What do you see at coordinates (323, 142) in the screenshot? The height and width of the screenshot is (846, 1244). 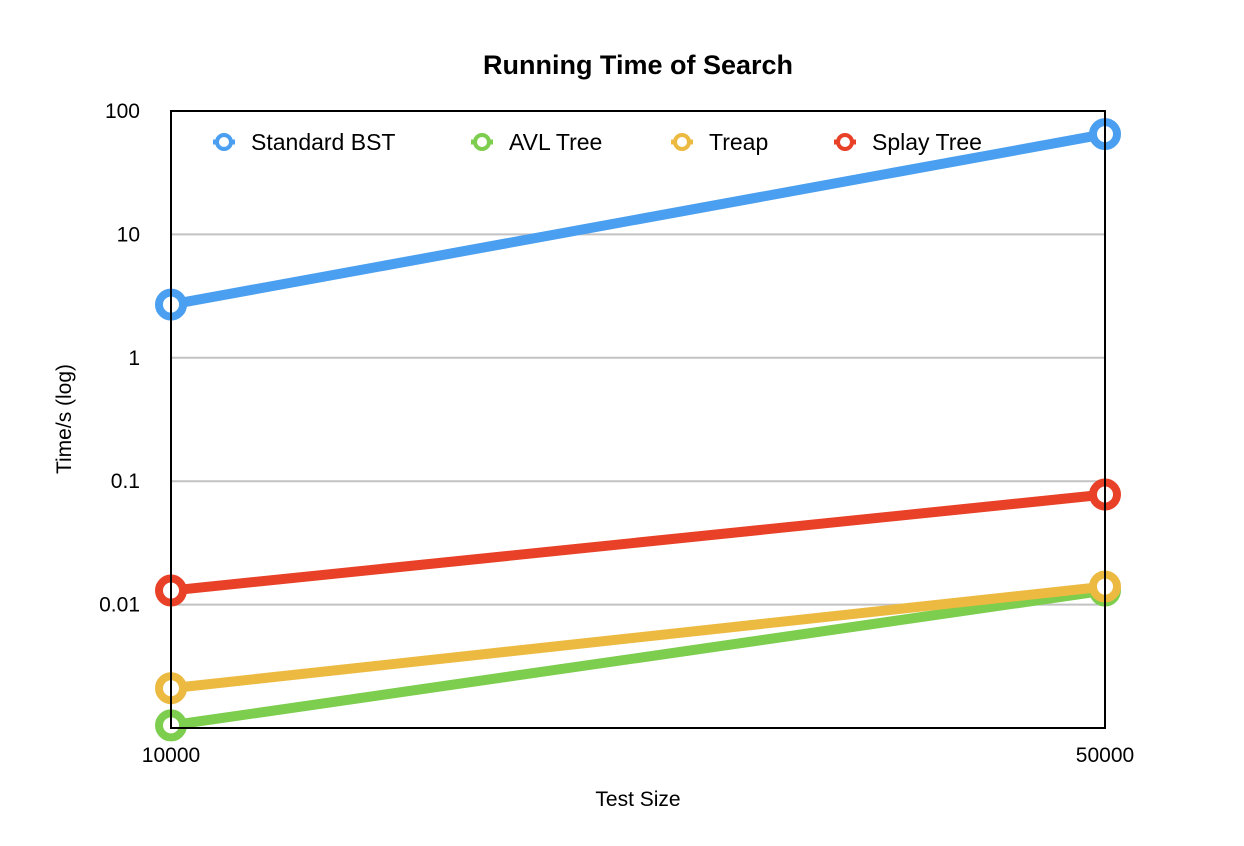 I see `legend-label: Standard BST` at bounding box center [323, 142].